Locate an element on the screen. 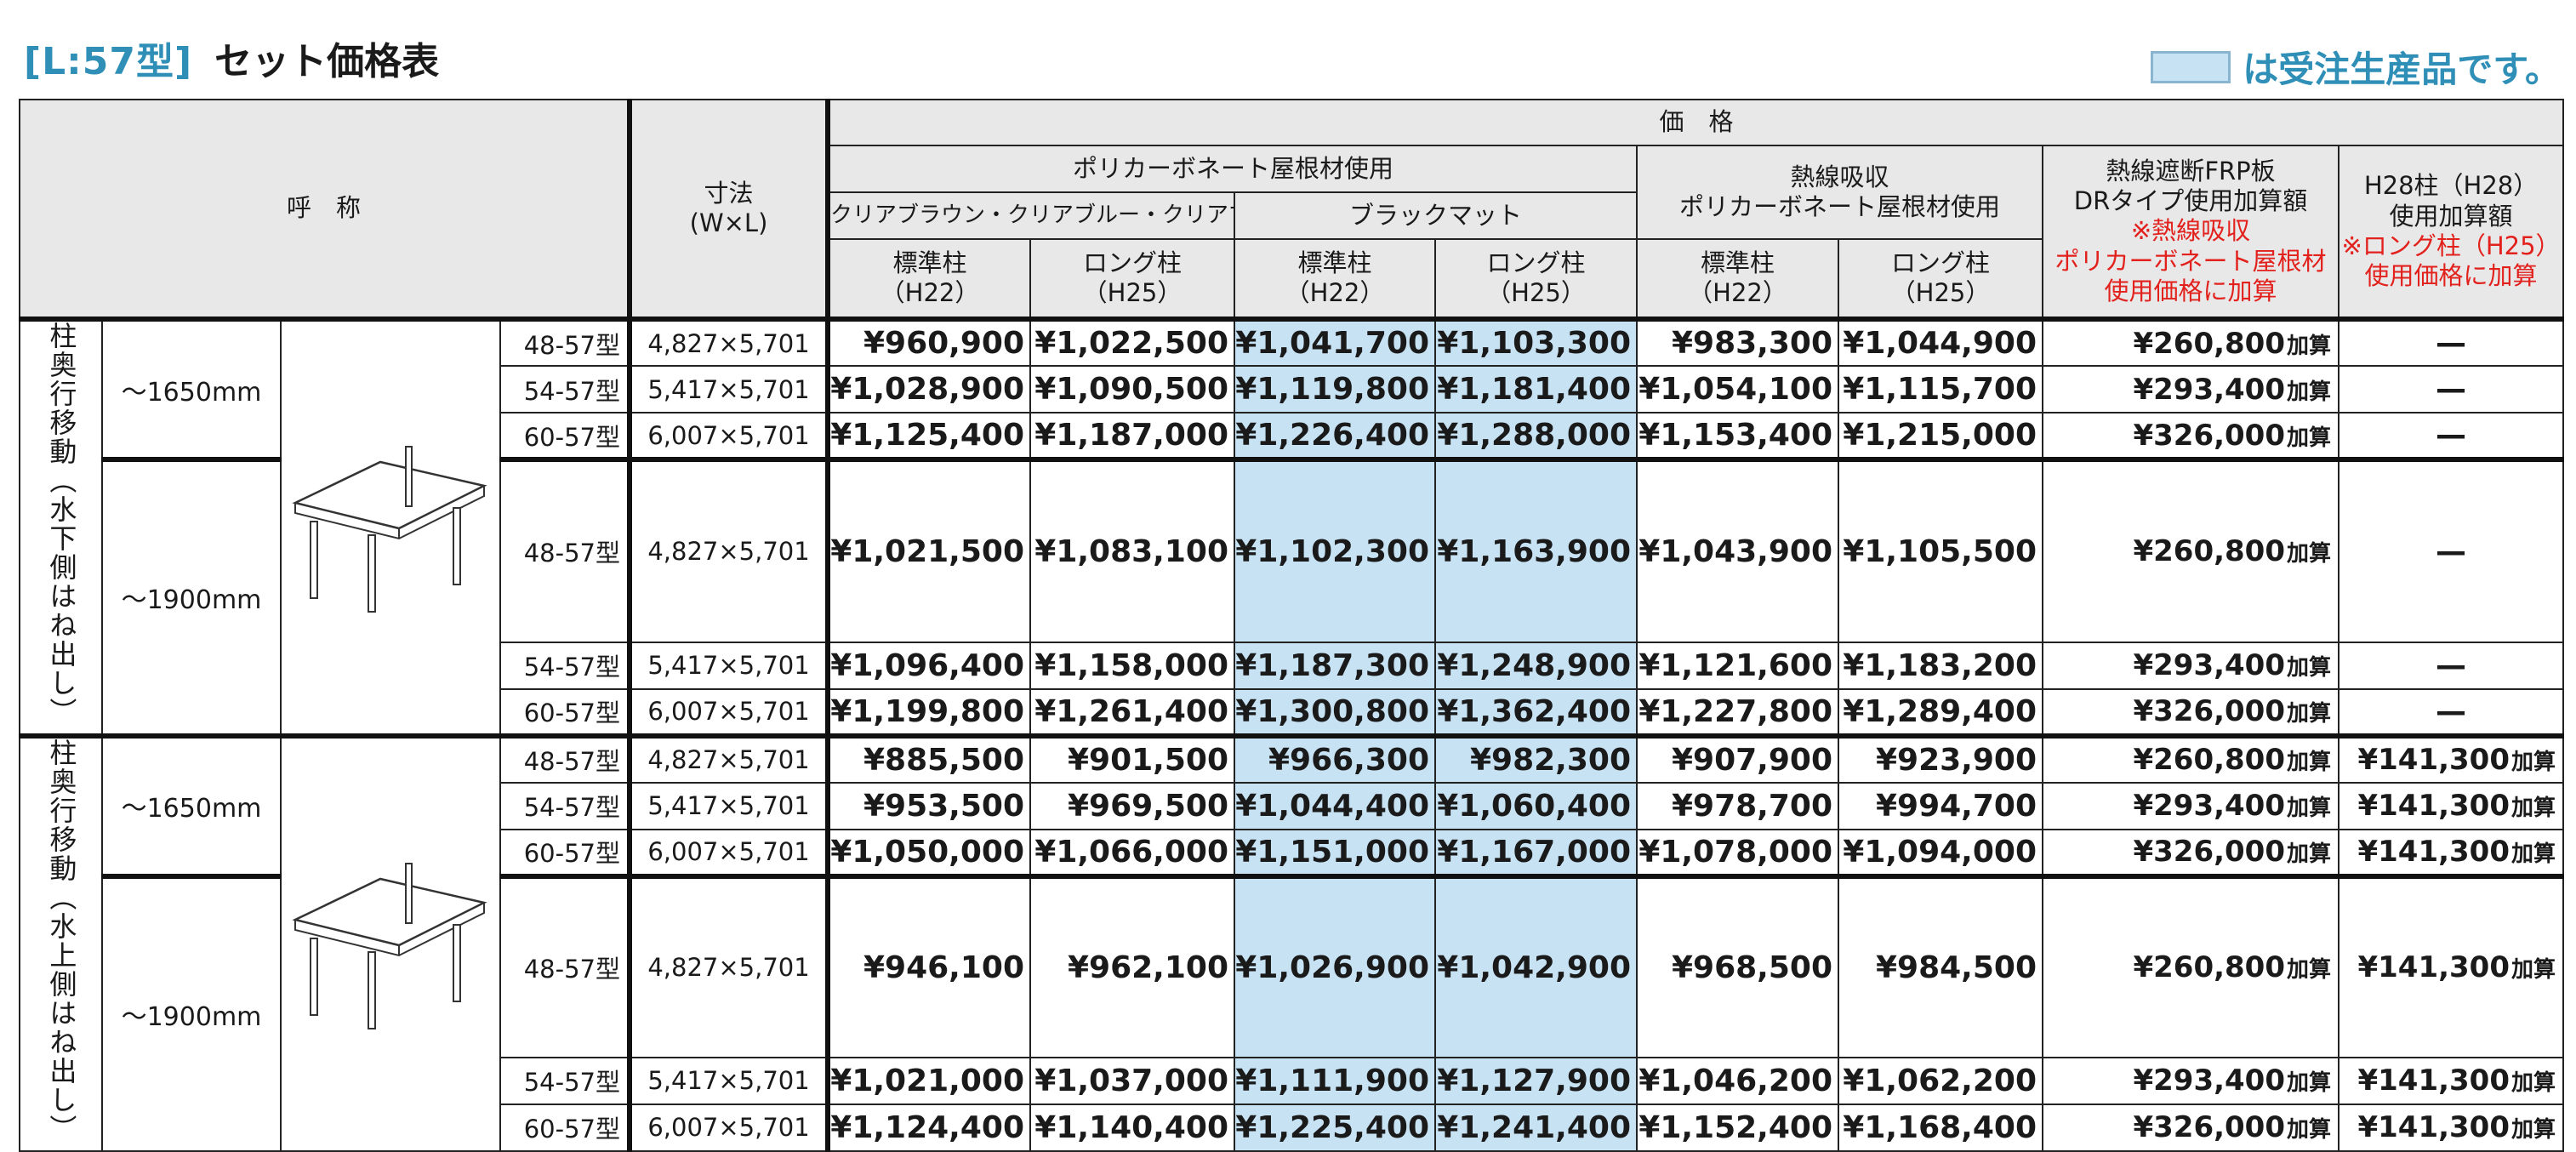 This screenshot has width=2576, height=1152. price-value: ¥1,102,300 is located at coordinates (1336, 550).